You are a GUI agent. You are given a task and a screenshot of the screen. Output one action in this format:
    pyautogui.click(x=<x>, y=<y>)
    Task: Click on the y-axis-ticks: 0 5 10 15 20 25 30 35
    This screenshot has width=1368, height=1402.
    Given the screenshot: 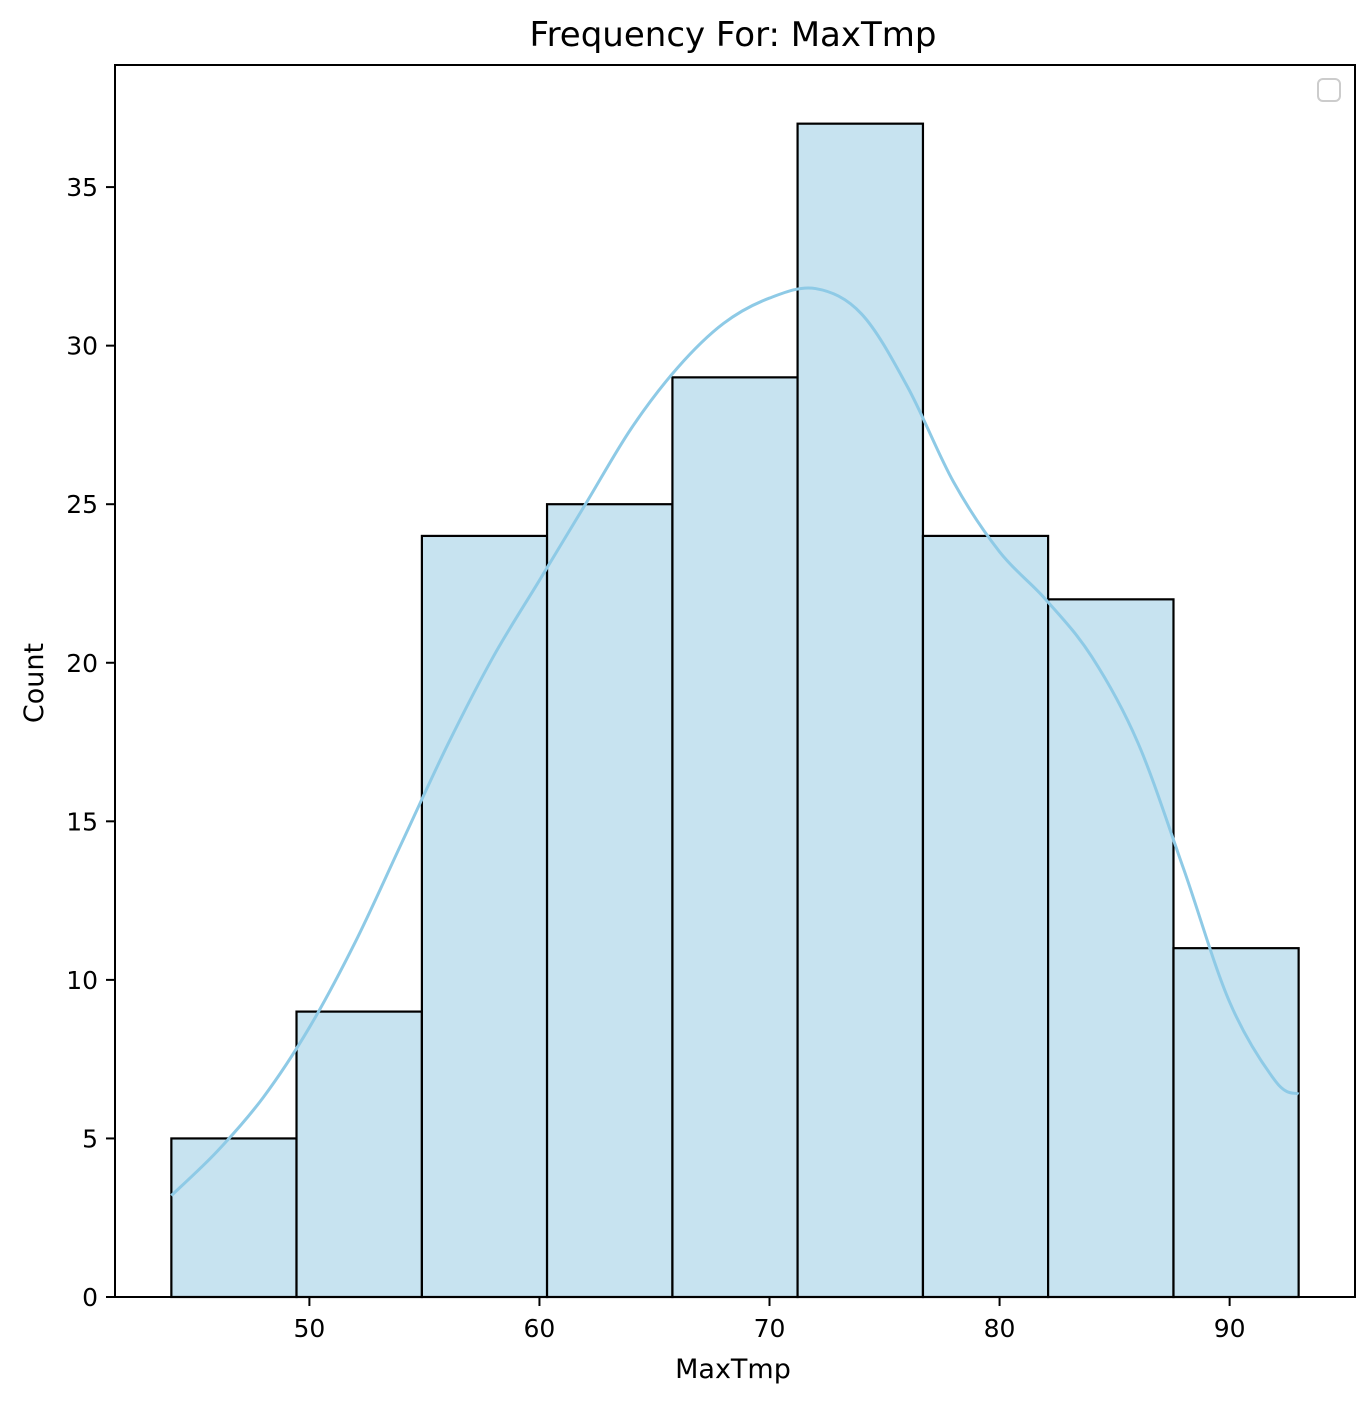 What is the action you would take?
    pyautogui.click(x=90, y=742)
    